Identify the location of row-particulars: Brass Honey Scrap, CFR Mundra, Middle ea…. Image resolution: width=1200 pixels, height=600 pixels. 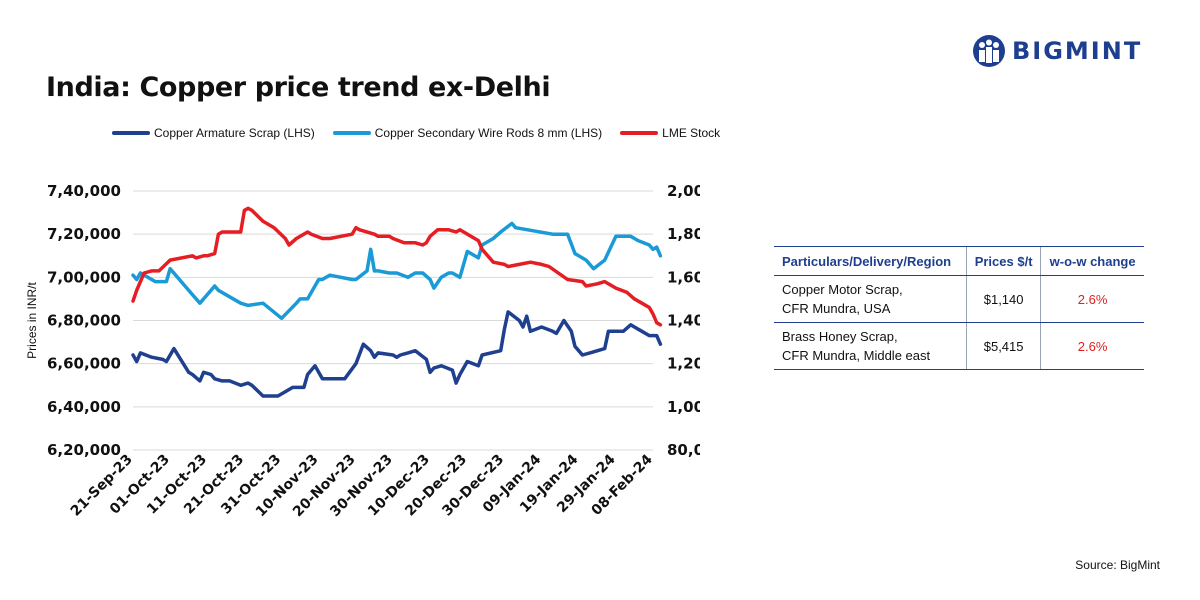
(870, 346).